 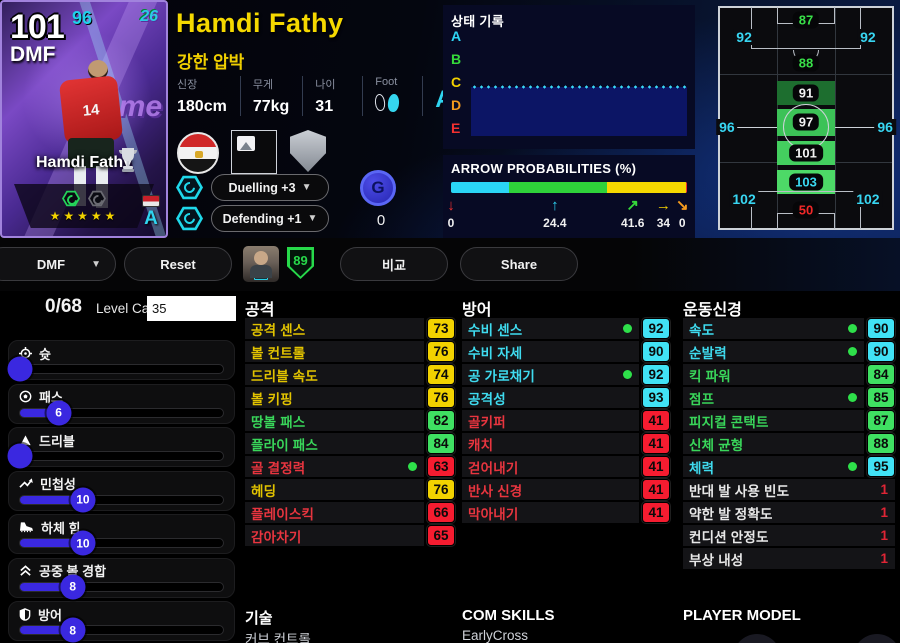 I want to click on share-button: Share, so click(x=519, y=264).